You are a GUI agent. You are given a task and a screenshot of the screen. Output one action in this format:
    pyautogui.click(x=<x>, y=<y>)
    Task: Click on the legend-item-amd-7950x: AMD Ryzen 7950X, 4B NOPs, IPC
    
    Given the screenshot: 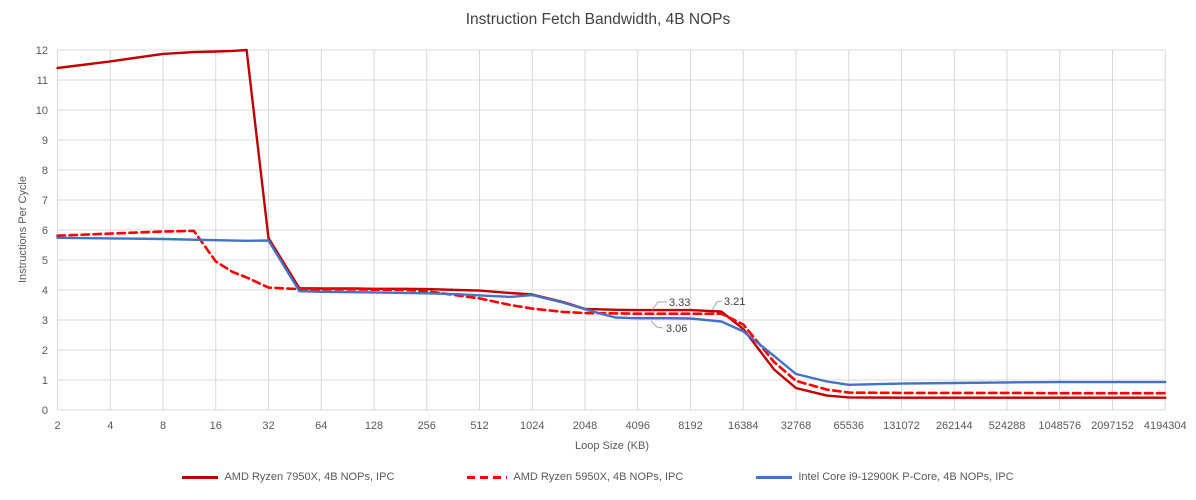 What is the action you would take?
    pyautogui.click(x=288, y=477)
    